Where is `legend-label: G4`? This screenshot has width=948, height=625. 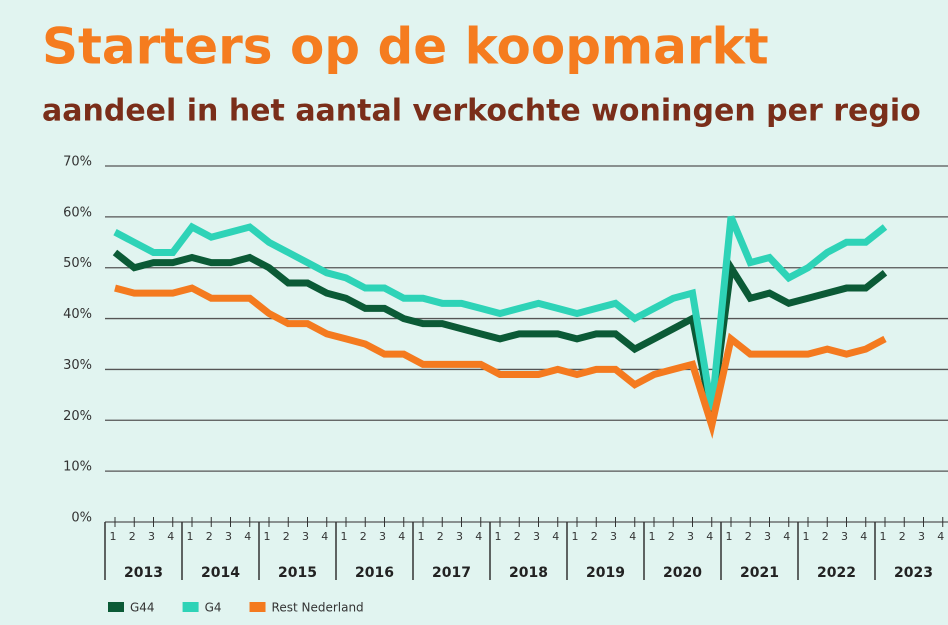 legend-label: G4 is located at coordinates (213, 608).